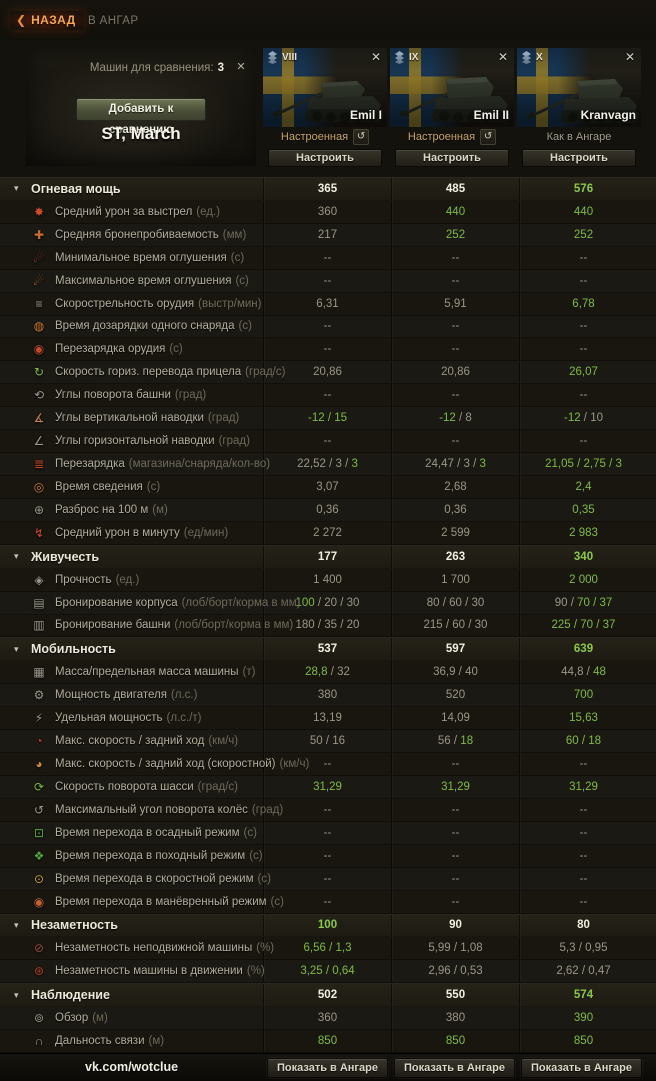 The height and width of the screenshot is (1081, 656). What do you see at coordinates (39, 395) in the screenshot?
I see `turret-traverse-arc-icon: ⟲` at bounding box center [39, 395].